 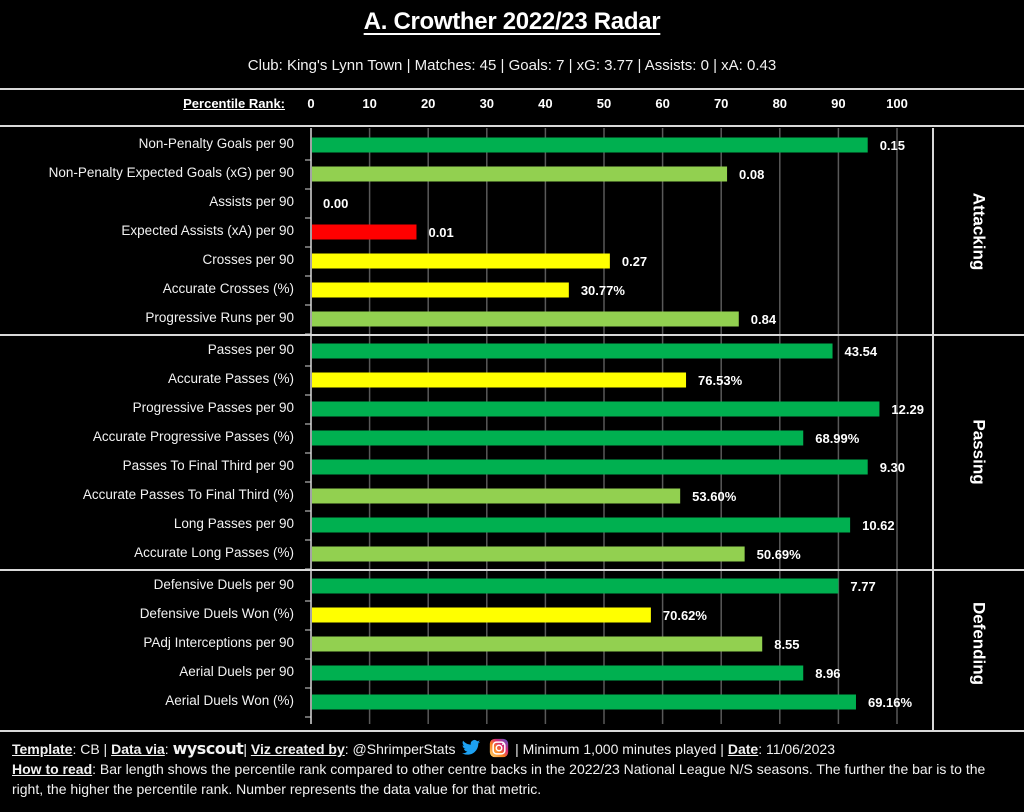 What do you see at coordinates (188, 494) in the screenshot?
I see `metric-label: Accurate Passes To Final Third (%)` at bounding box center [188, 494].